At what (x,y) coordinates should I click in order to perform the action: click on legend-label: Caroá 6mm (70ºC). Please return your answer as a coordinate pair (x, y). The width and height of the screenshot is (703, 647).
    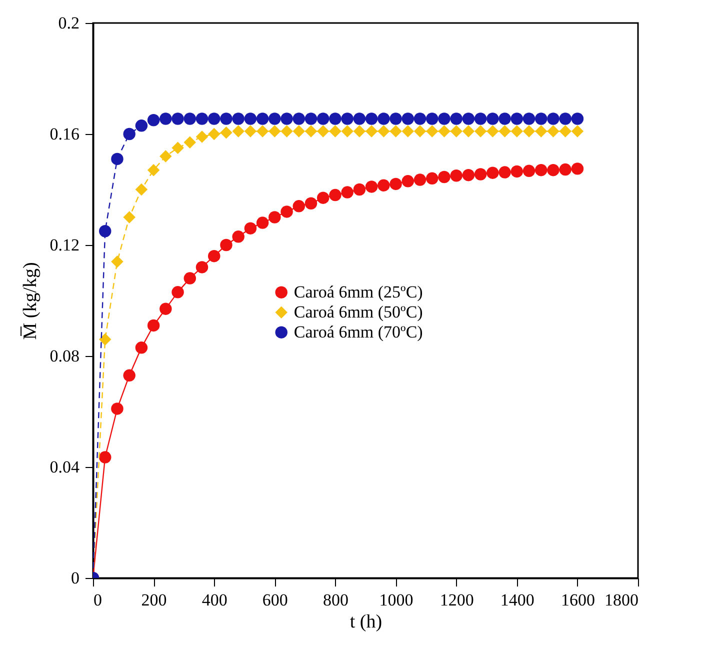
    Looking at the image, I should click on (358, 332).